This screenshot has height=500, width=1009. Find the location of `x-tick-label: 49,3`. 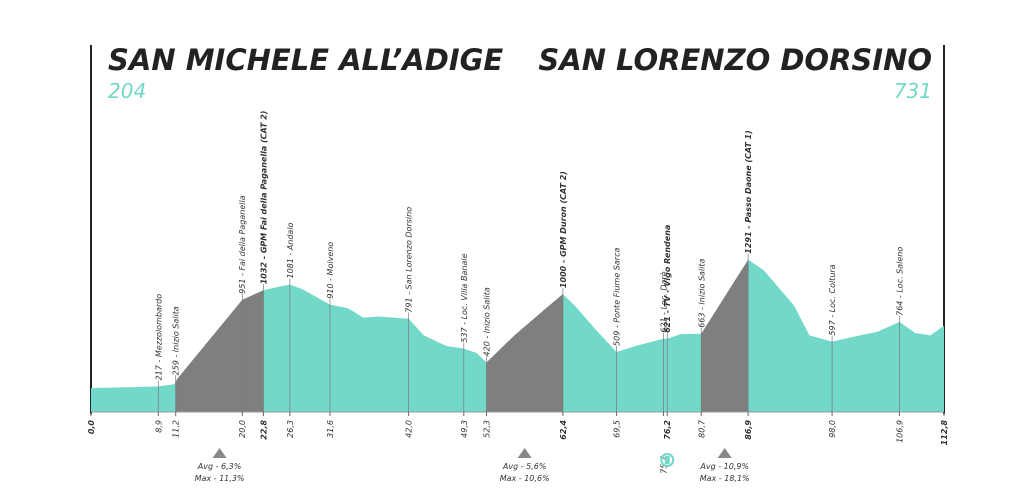

x-tick-label: 49,3 is located at coordinates (464, 429).